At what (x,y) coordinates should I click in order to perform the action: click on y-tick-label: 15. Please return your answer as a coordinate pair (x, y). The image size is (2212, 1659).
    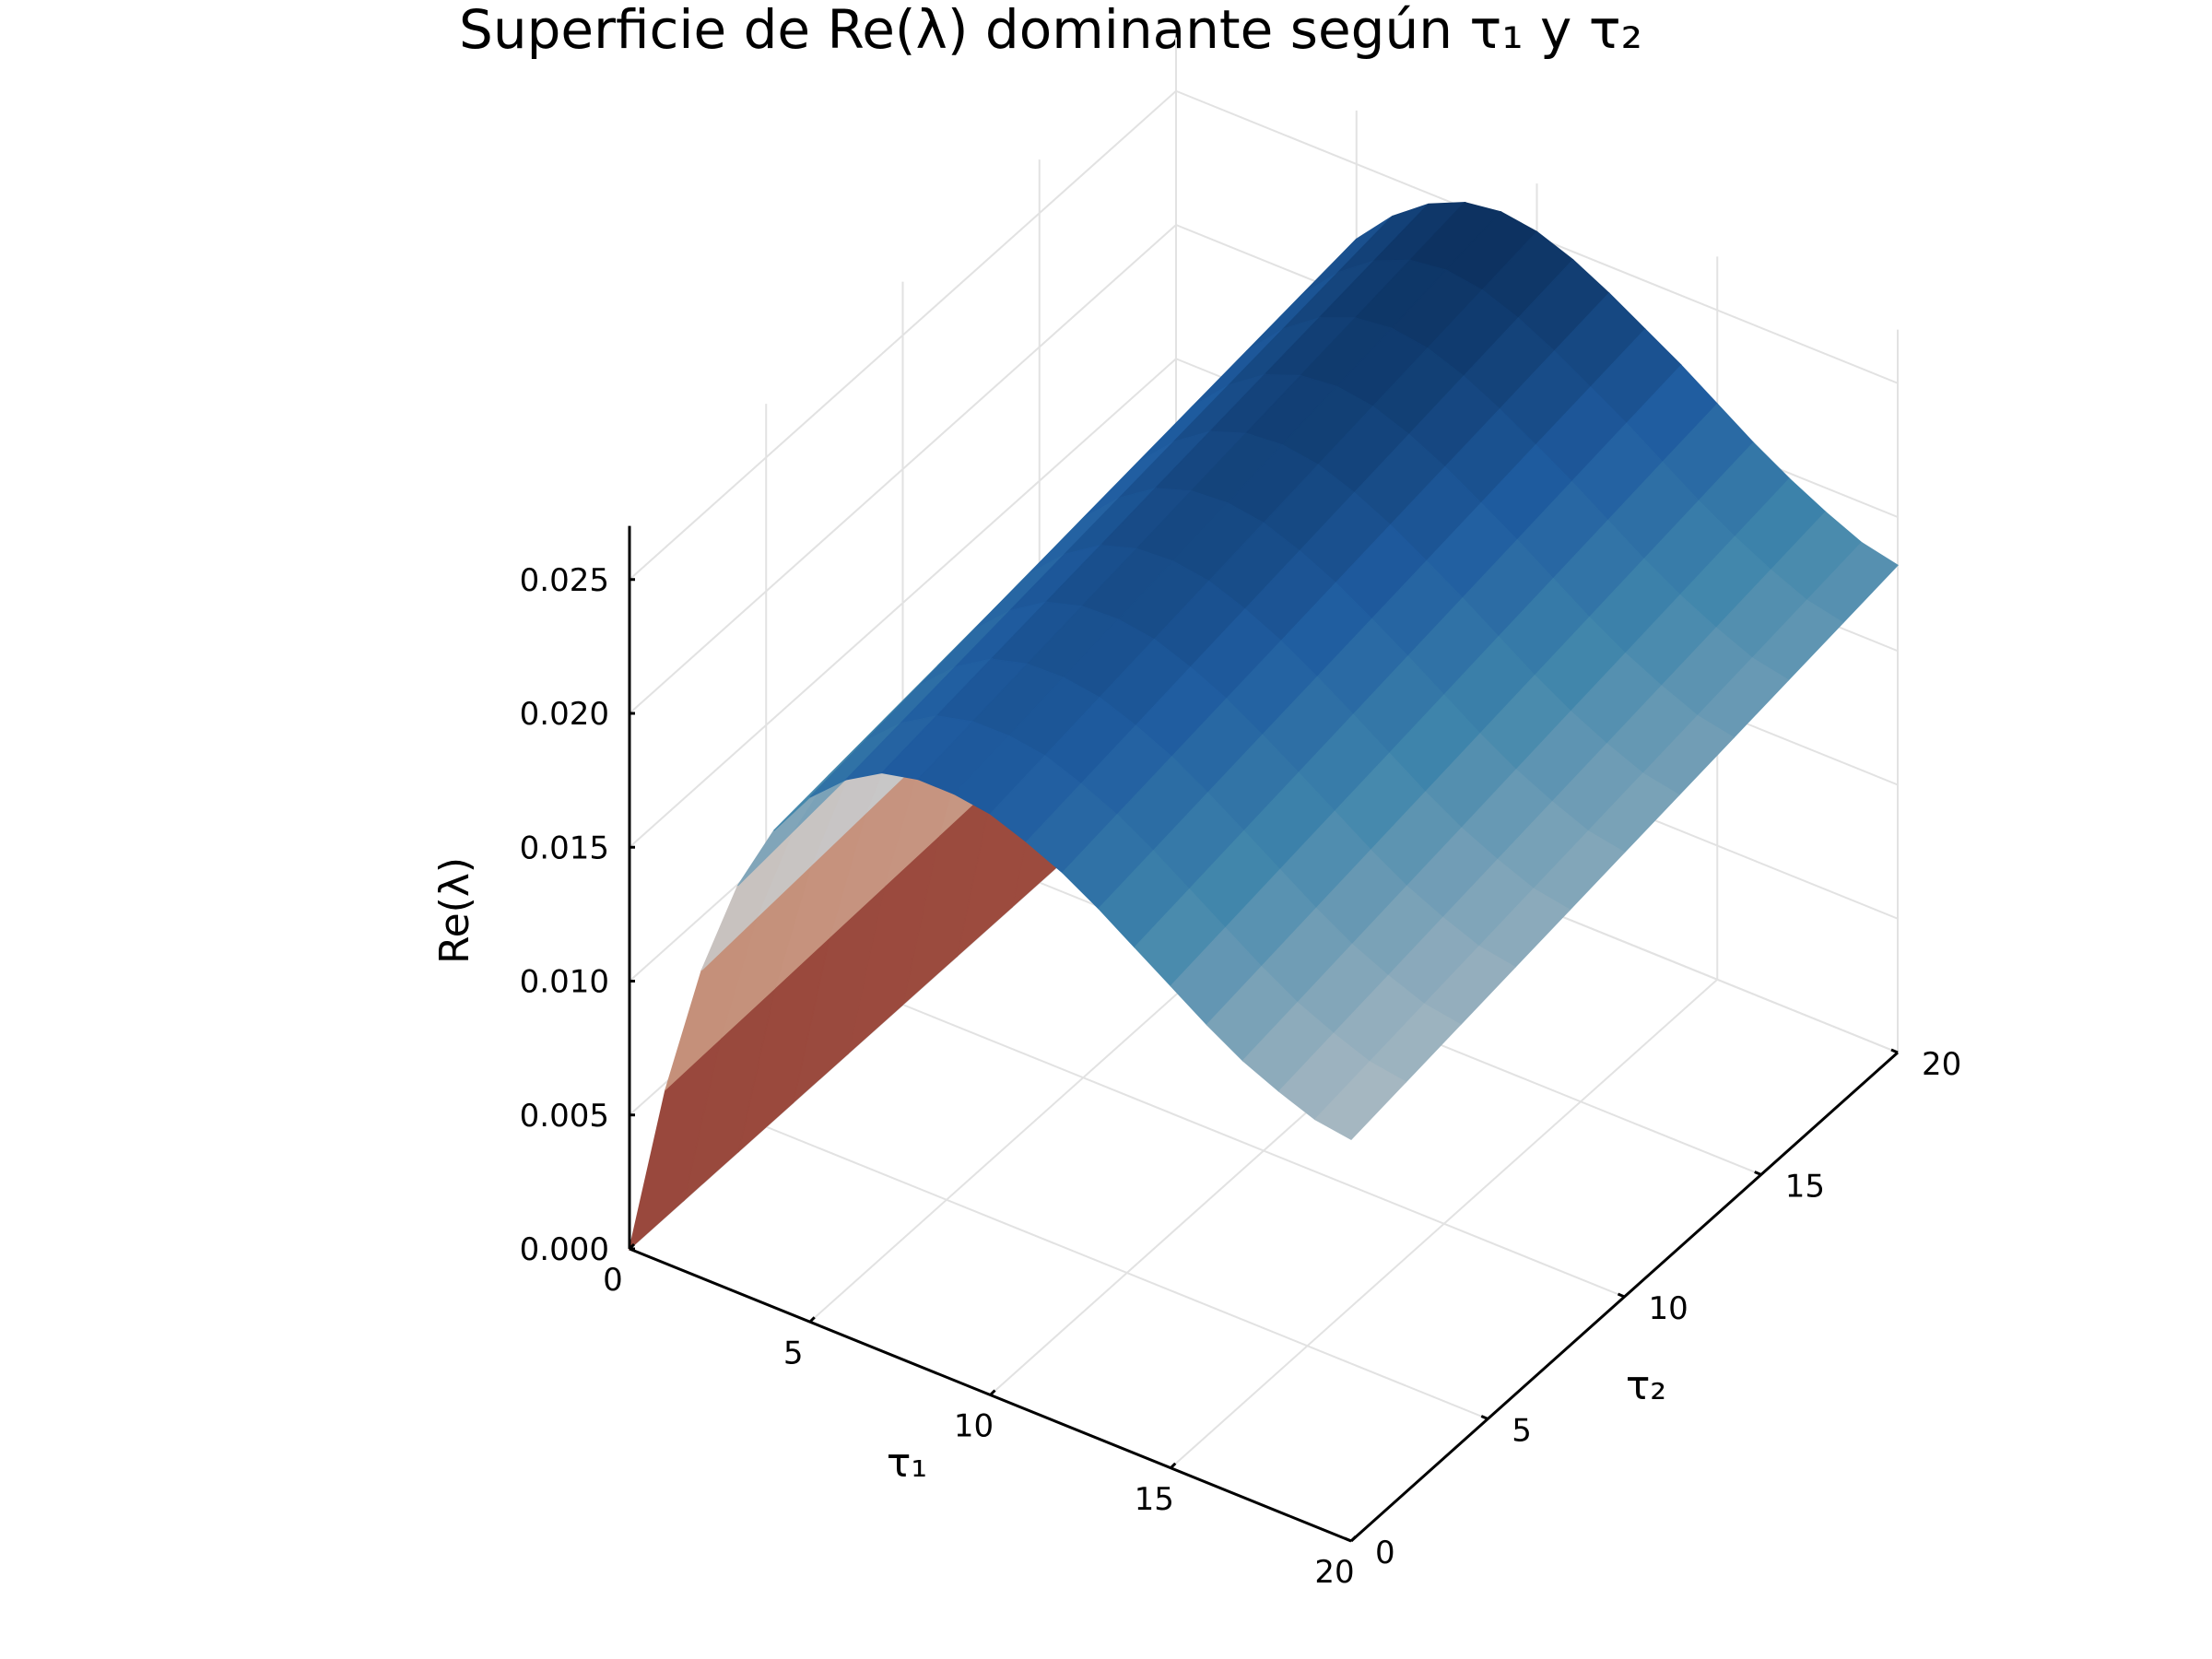
    Looking at the image, I should click on (1805, 1187).